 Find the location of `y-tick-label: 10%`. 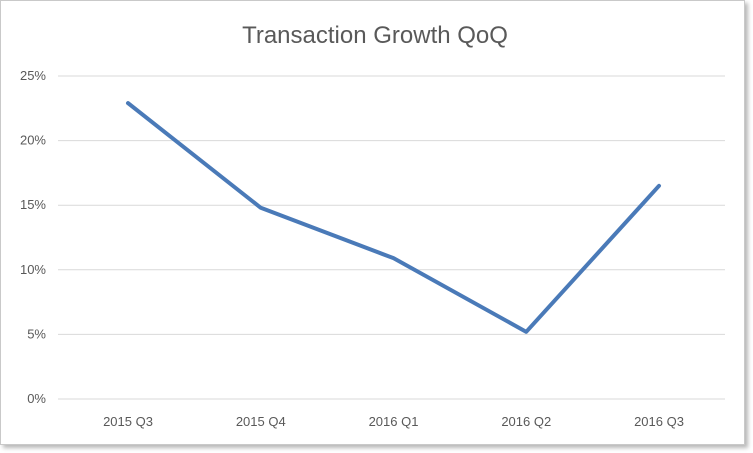

y-tick-label: 10% is located at coordinates (33, 269).